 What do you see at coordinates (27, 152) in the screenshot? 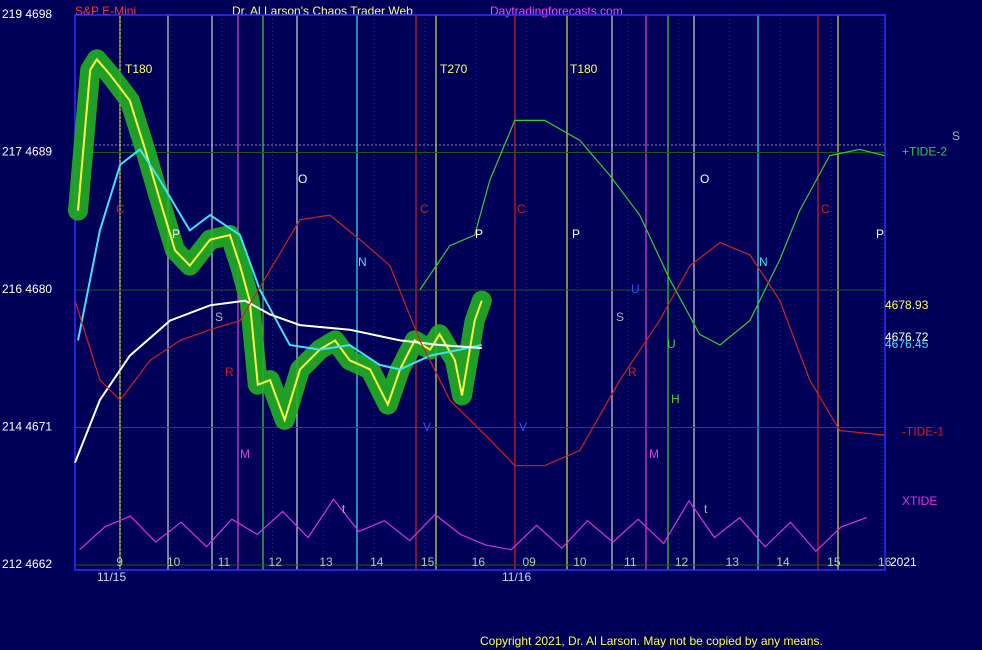
I see `y-tick-label: 217 4689` at bounding box center [27, 152].